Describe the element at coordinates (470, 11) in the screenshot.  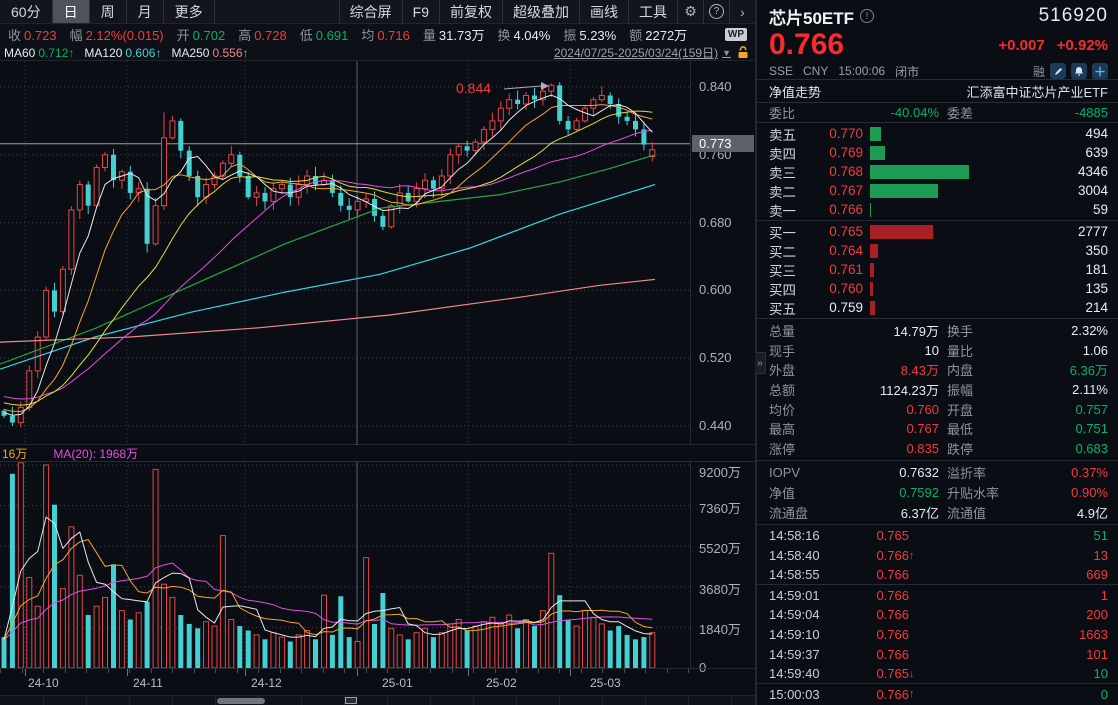
I see `menu-item-前复权: 前复权` at that location.